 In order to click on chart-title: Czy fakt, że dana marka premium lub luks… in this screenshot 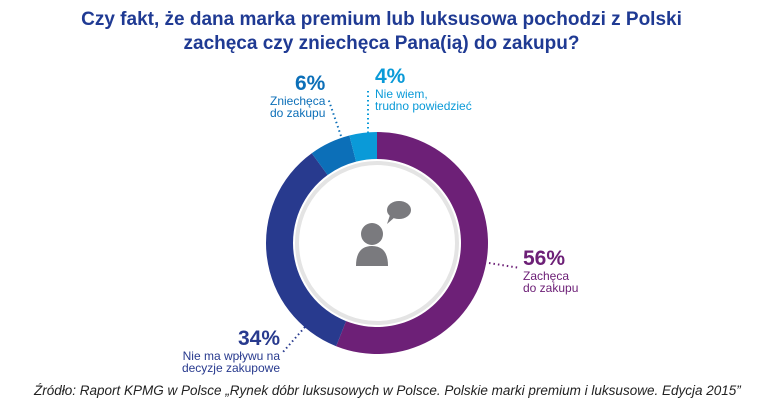, I will do `click(381, 32)`.